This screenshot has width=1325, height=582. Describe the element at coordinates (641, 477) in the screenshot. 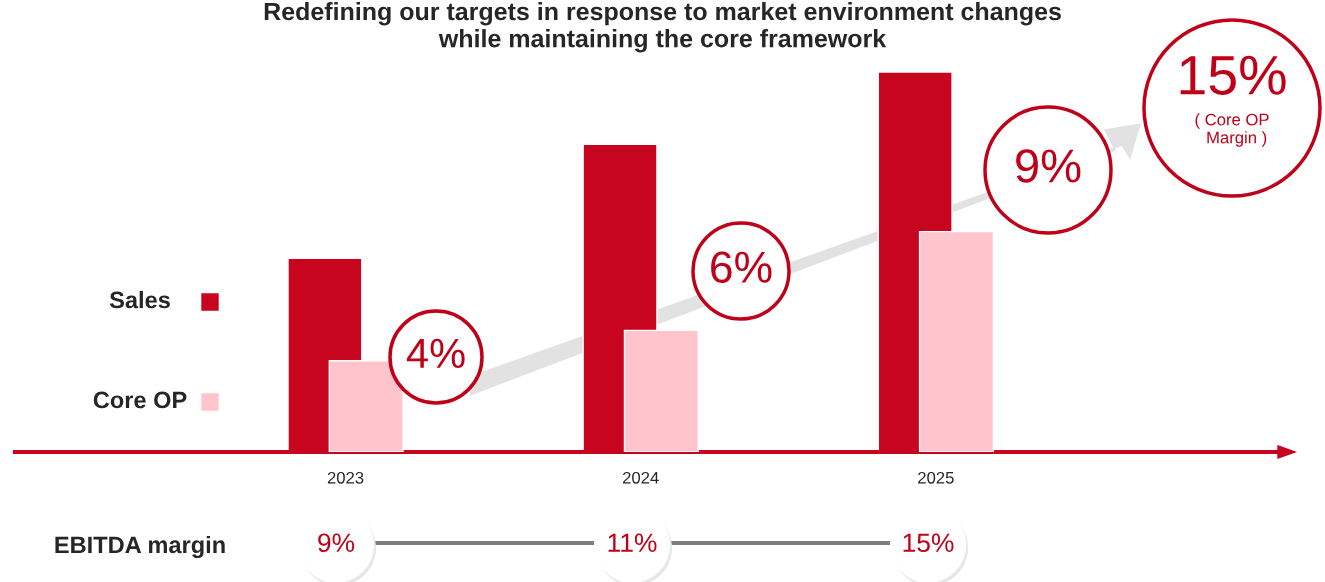

I see `x-tick-label: 2024` at that location.